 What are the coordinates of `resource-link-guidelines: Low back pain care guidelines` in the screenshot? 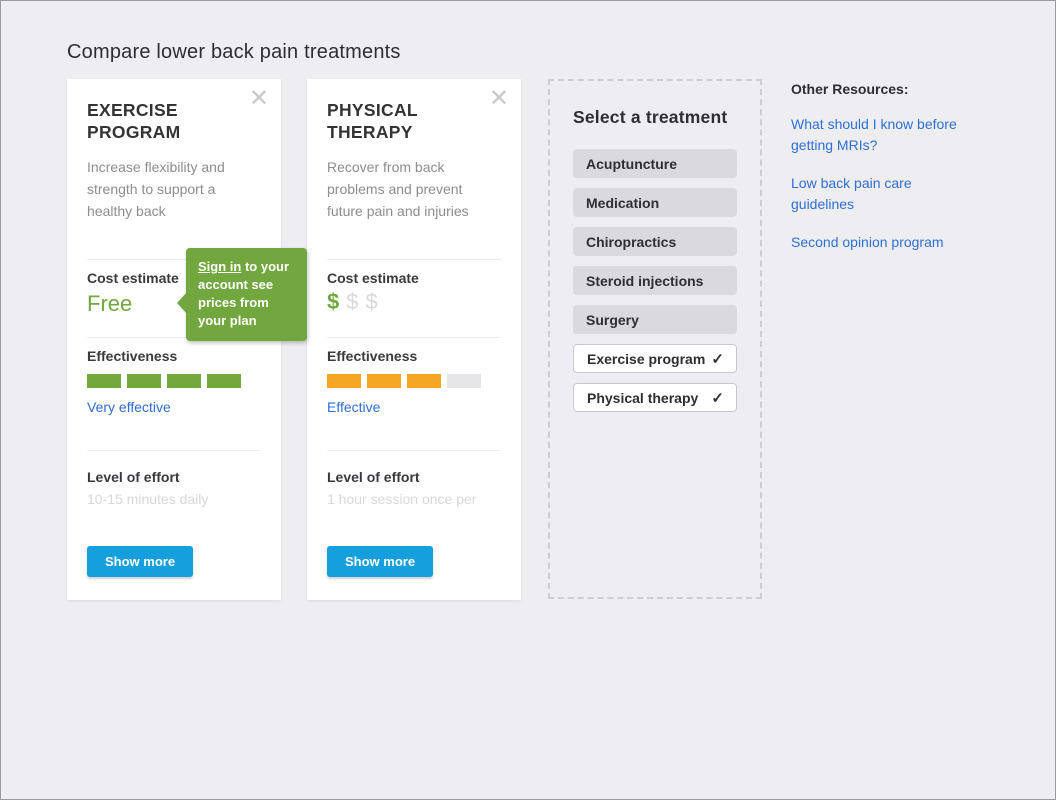 It's located at (851, 193).